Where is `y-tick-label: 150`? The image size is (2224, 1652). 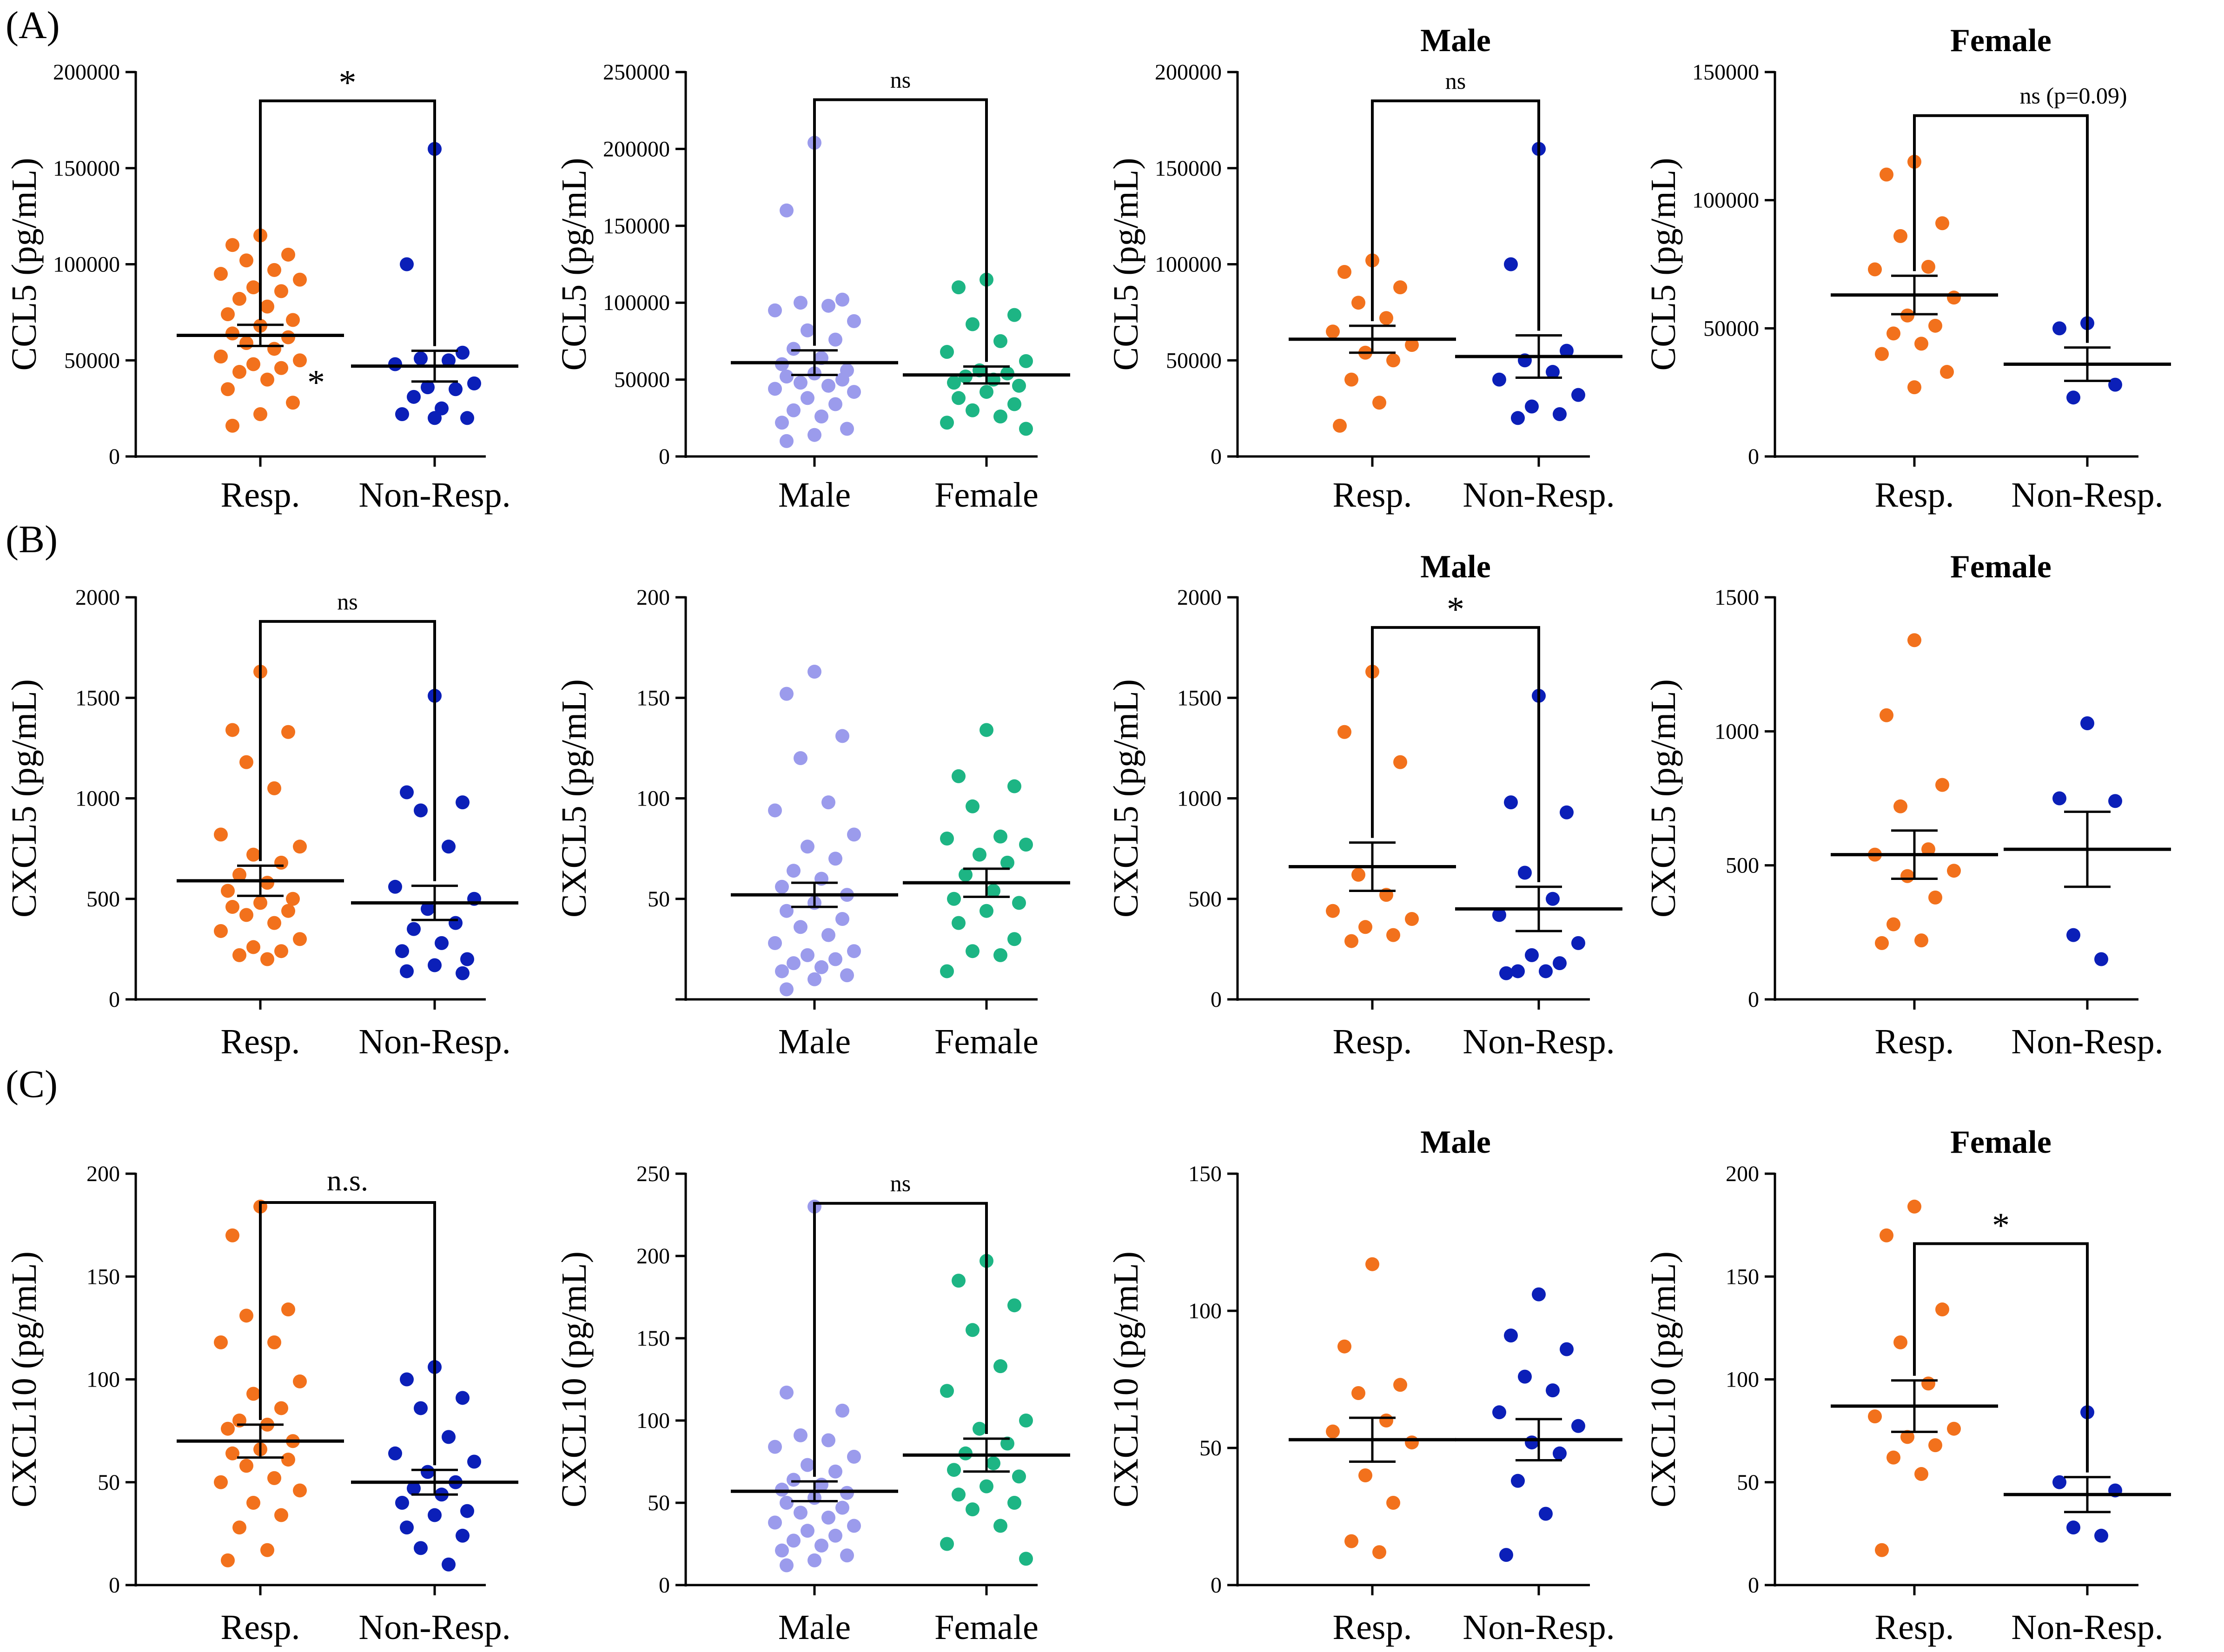 y-tick-label: 150 is located at coordinates (1205, 1174).